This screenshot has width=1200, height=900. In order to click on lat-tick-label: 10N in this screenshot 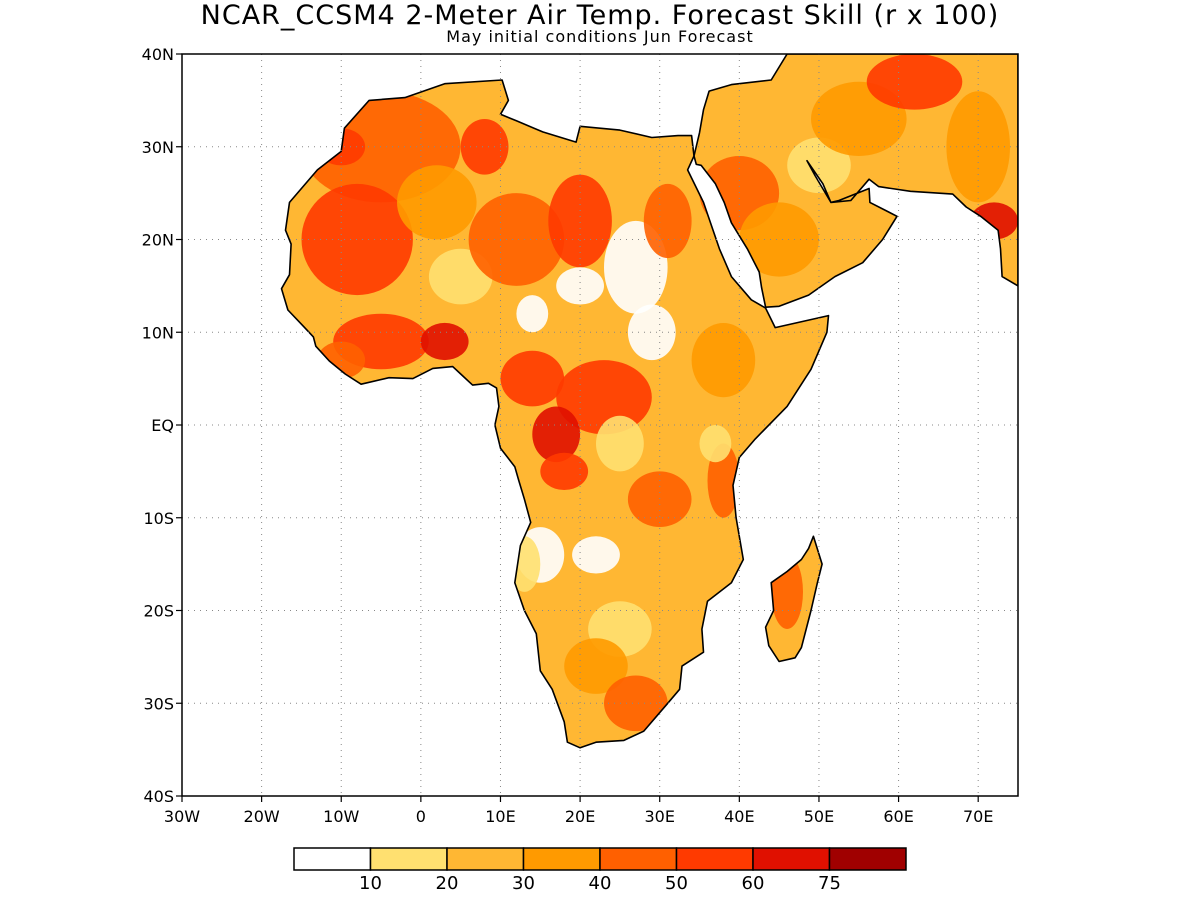, I will do `click(158, 332)`.